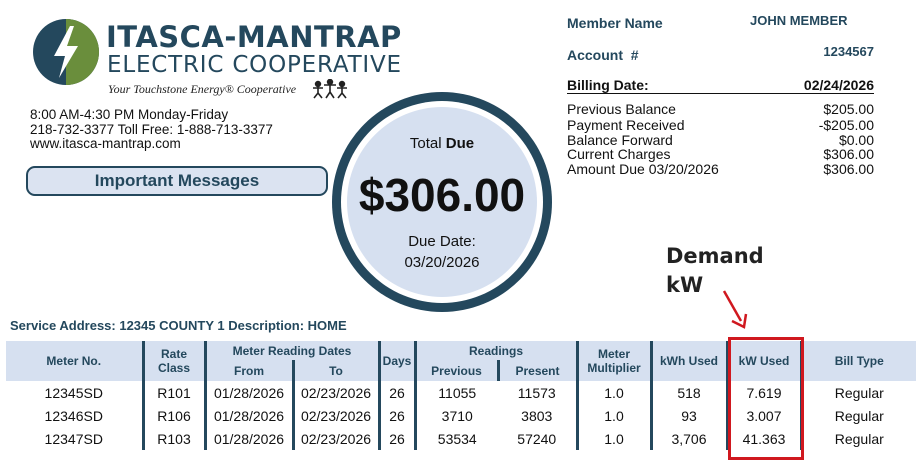 The image size is (922, 463). Describe the element at coordinates (735, 309) in the screenshot. I see `arrow-down-icon` at that location.